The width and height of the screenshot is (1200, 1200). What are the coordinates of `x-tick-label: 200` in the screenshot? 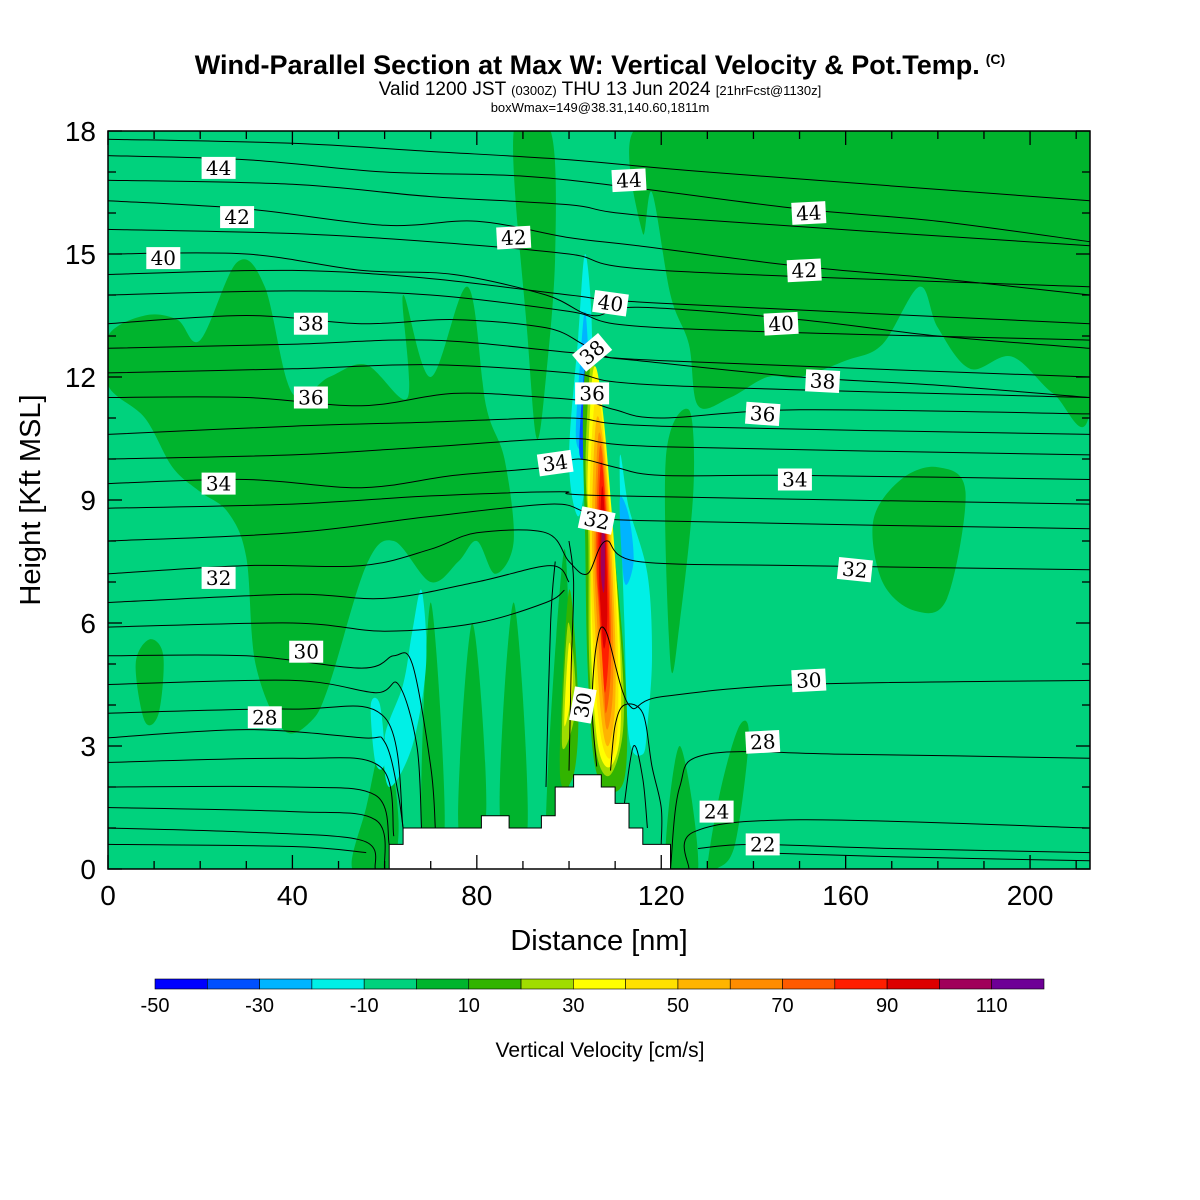 It's located at (1030, 895).